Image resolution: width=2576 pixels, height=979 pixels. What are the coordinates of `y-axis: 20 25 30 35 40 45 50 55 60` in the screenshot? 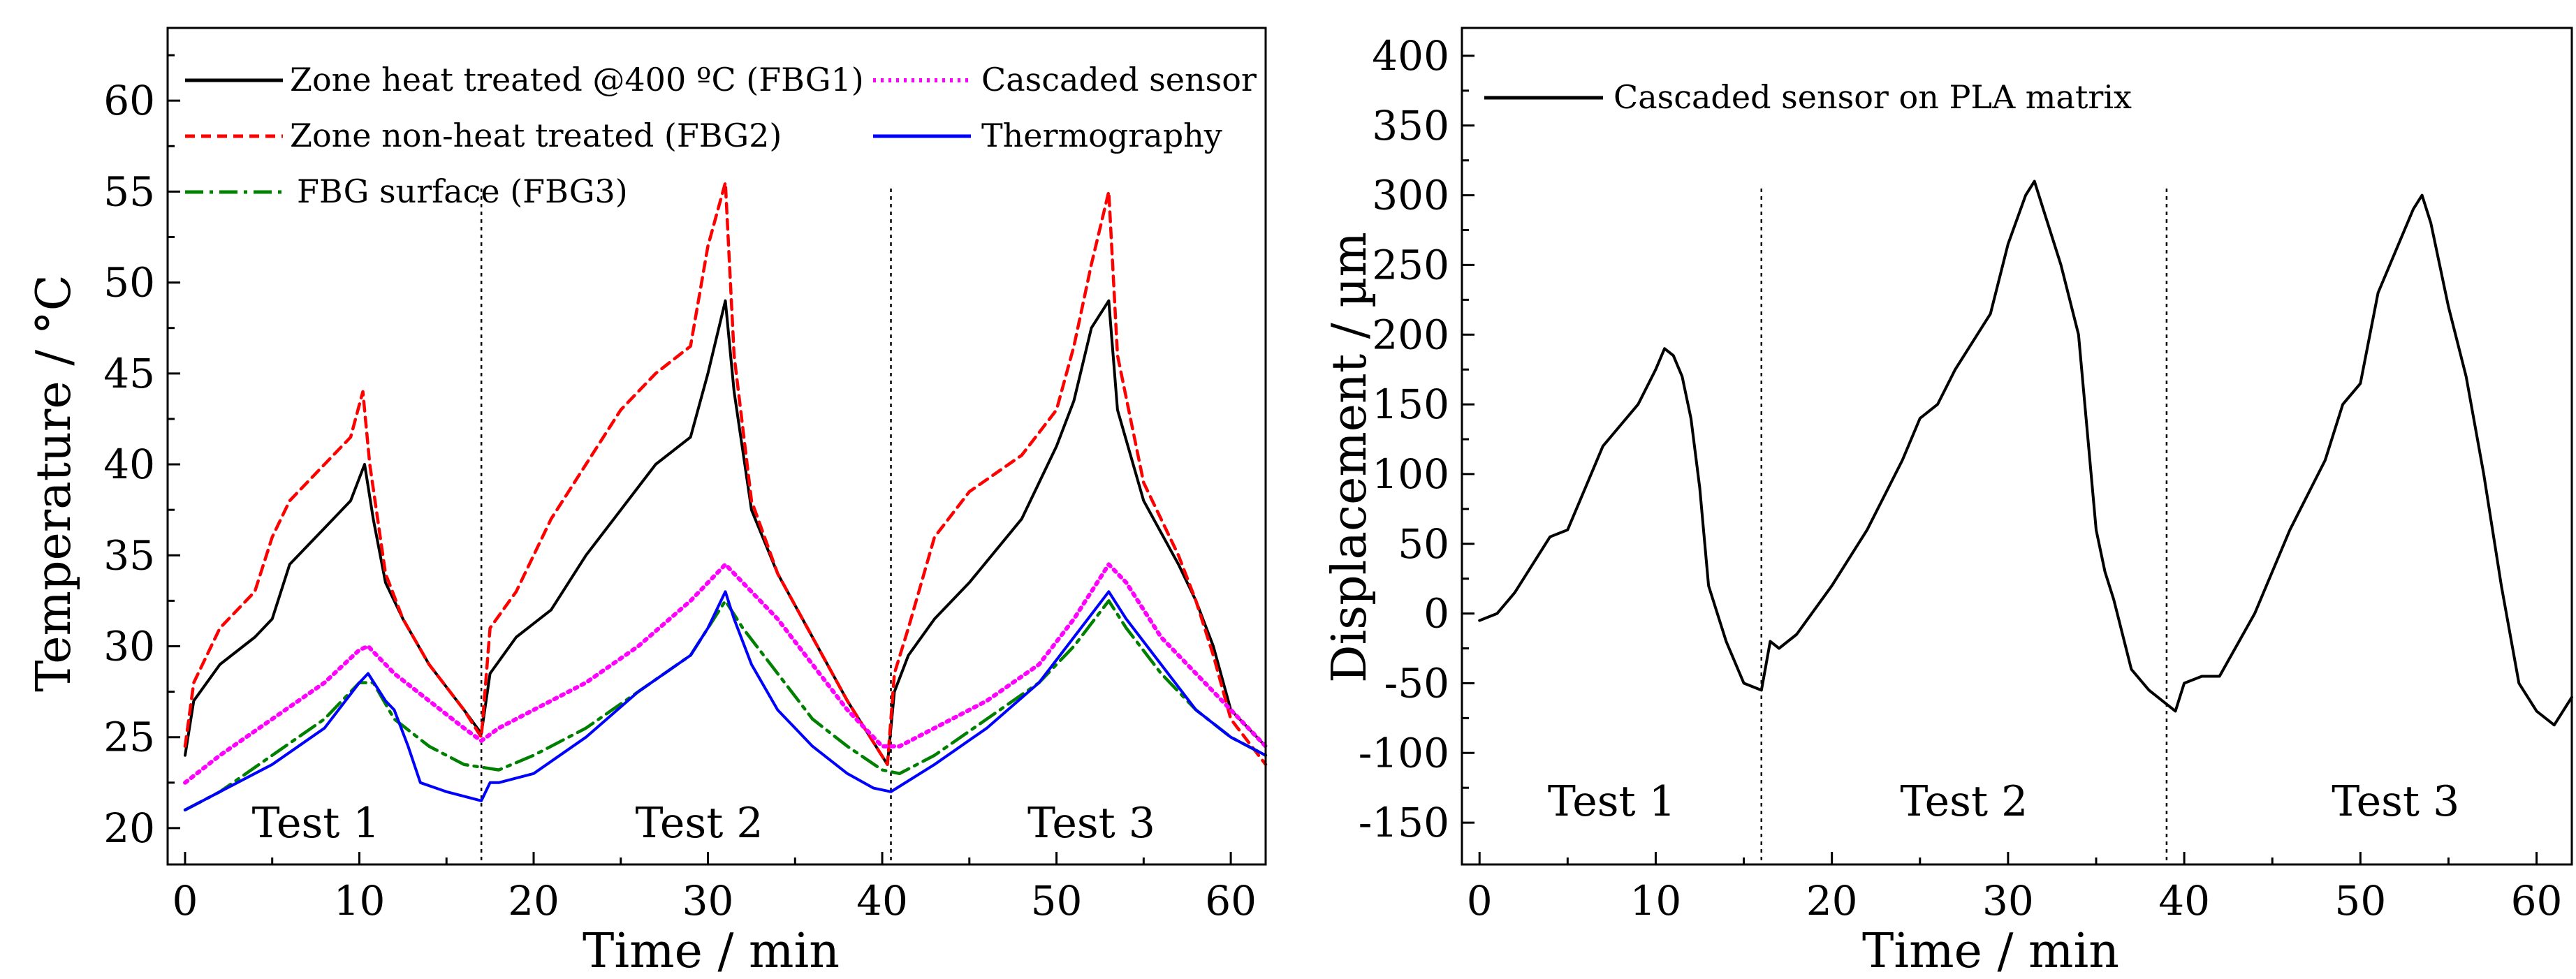 It's located at (141, 453).